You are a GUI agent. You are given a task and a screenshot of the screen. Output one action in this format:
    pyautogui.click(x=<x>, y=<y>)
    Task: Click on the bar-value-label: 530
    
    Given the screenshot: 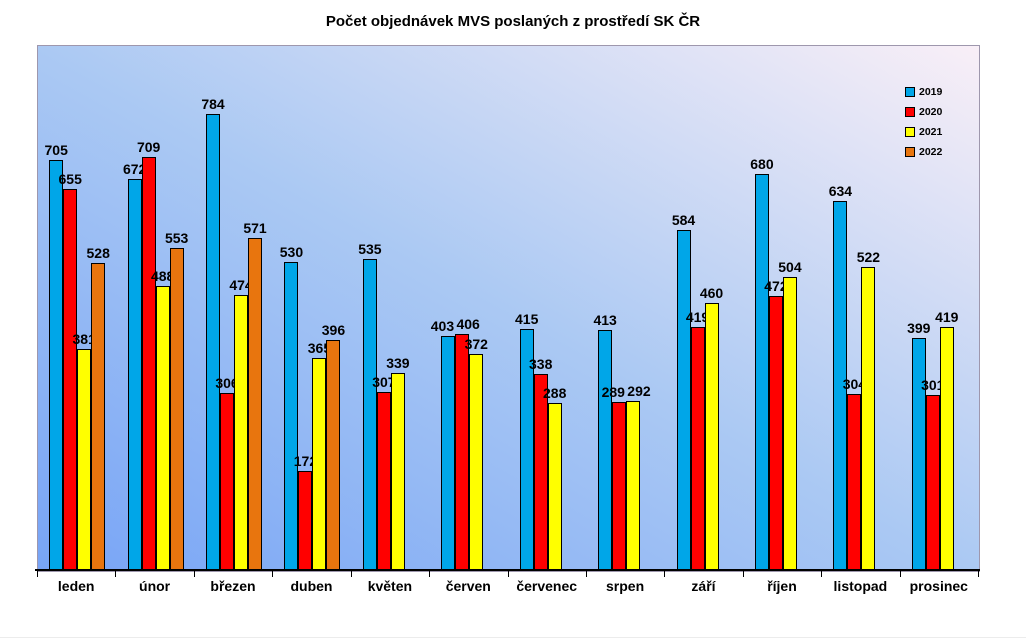 What is the action you would take?
    pyautogui.click(x=291, y=251)
    